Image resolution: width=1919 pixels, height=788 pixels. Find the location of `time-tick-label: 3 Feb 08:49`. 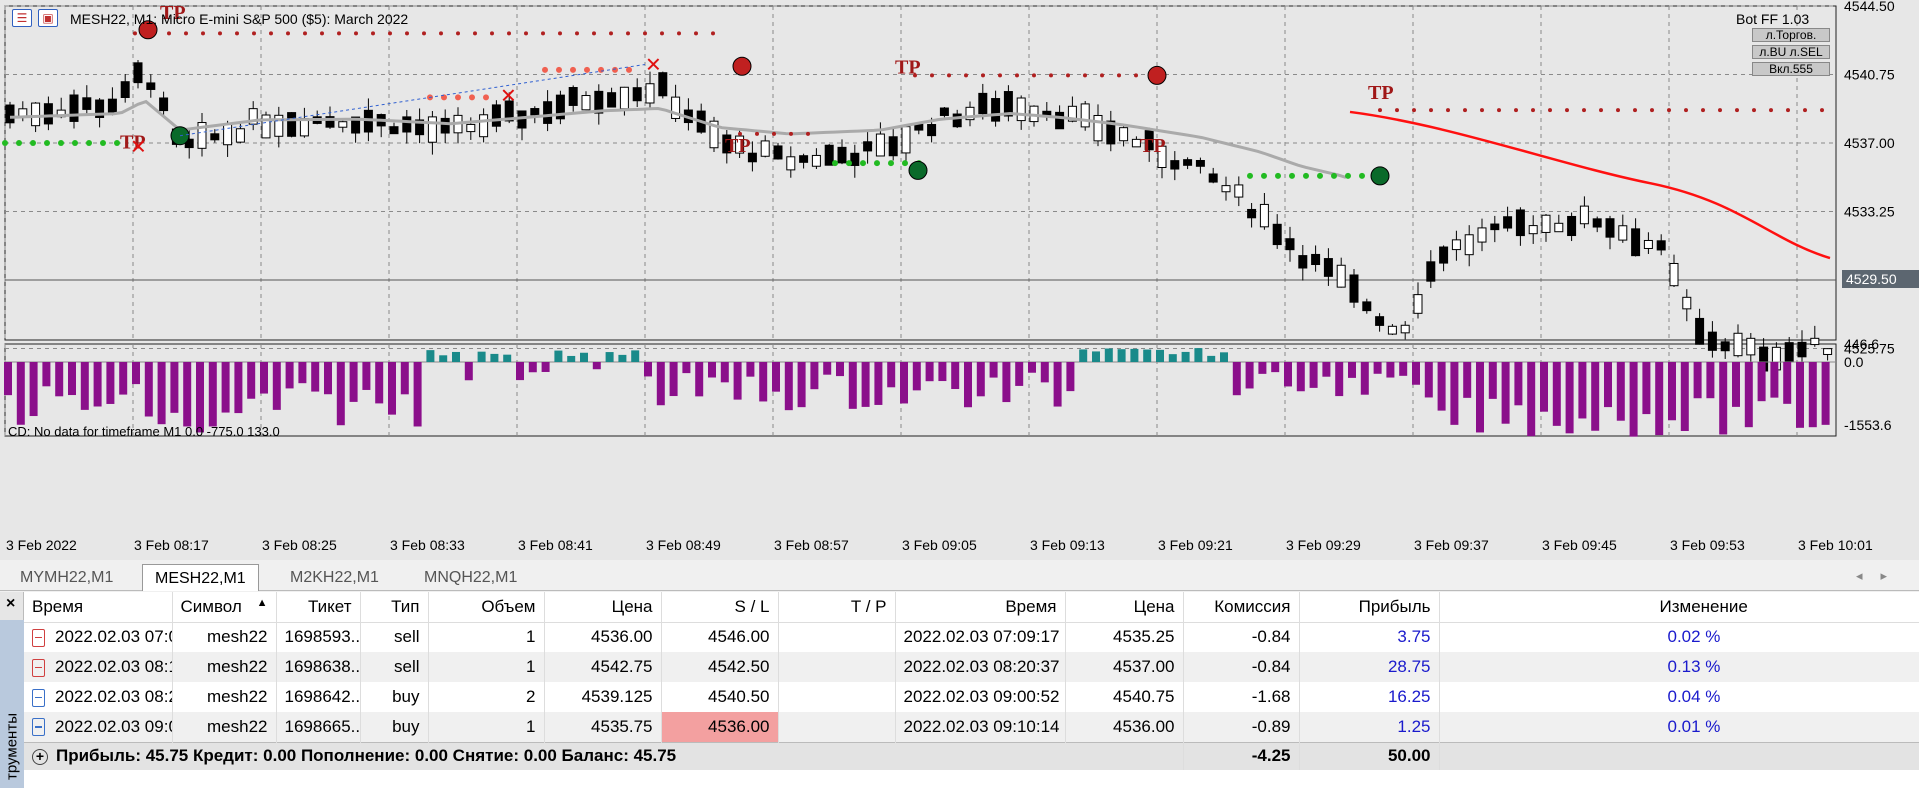

time-tick-label: 3 Feb 08:49 is located at coordinates (683, 545).